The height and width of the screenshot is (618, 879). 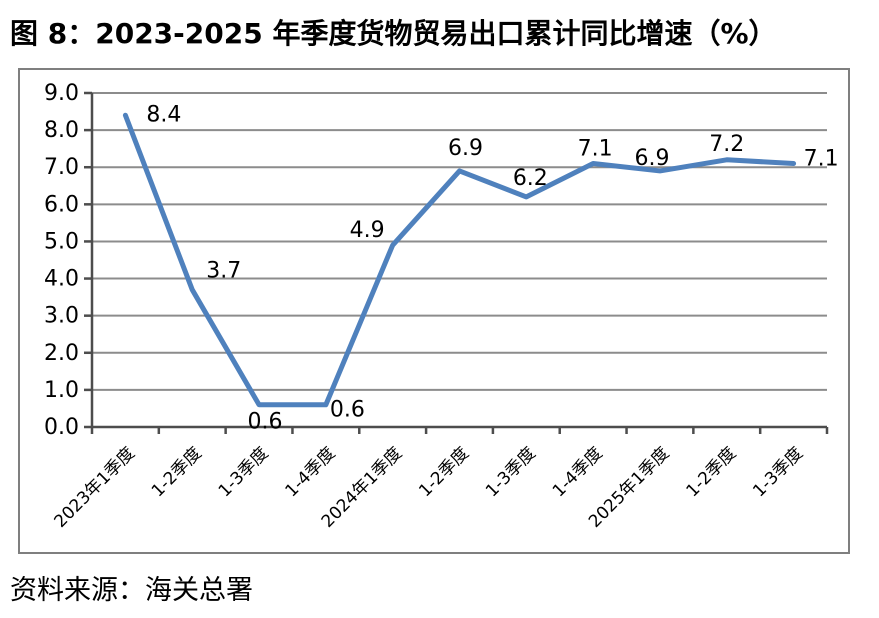 What do you see at coordinates (61, 241) in the screenshot?
I see `y-tick-label: 5.0` at bounding box center [61, 241].